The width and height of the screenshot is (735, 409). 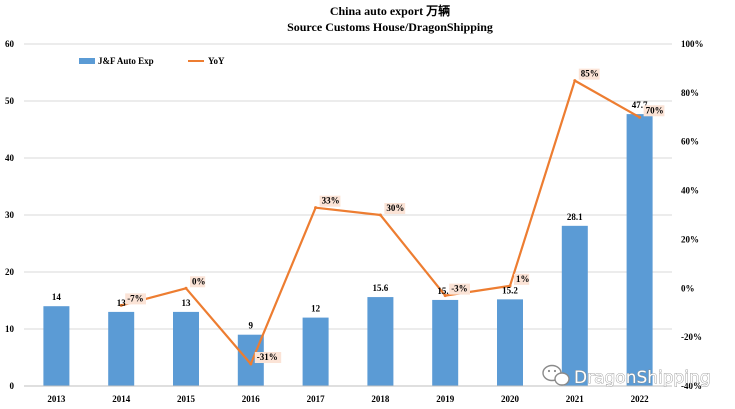 I want to click on x-tick-label: 2018, so click(x=380, y=399).